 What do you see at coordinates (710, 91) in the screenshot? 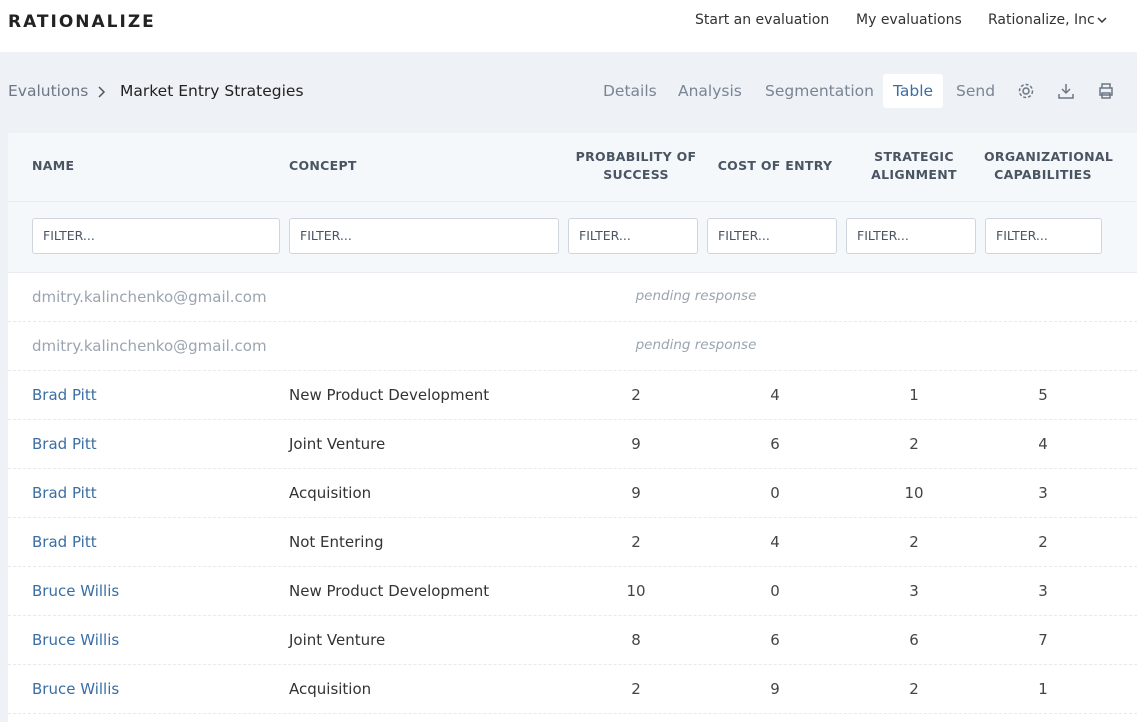
I see `tab: Analysis` at bounding box center [710, 91].